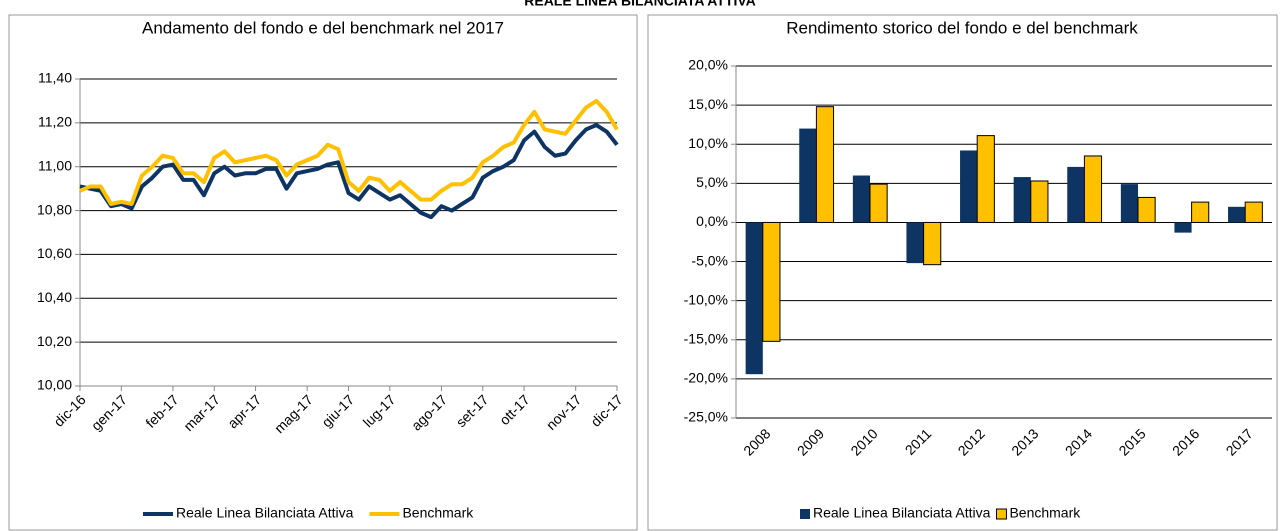 This screenshot has height=531, width=1281. I want to click on y-tick-label: 11,20, so click(55, 122).